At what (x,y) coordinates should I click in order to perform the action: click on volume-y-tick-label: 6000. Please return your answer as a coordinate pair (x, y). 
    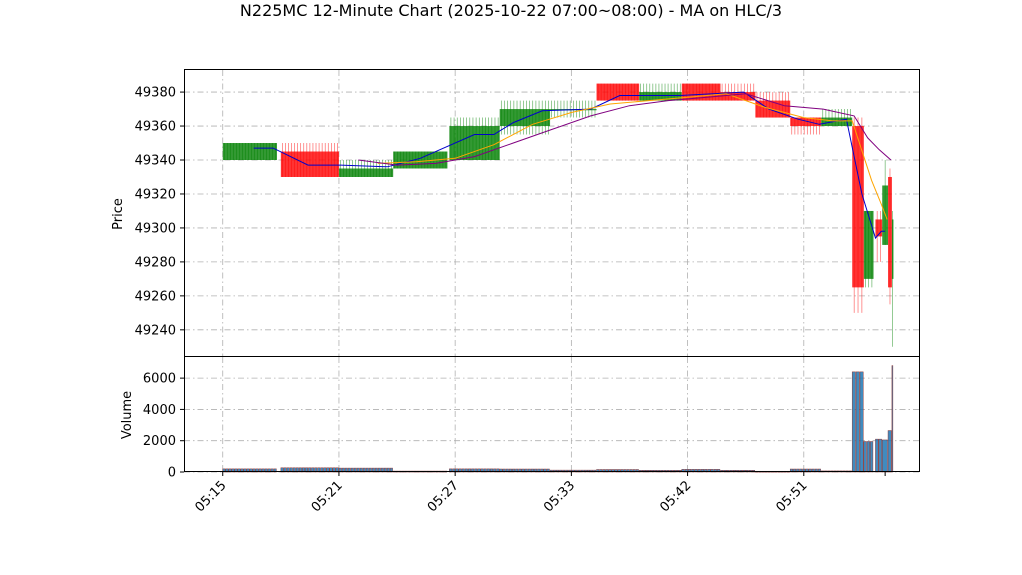
    Looking at the image, I should click on (159, 379).